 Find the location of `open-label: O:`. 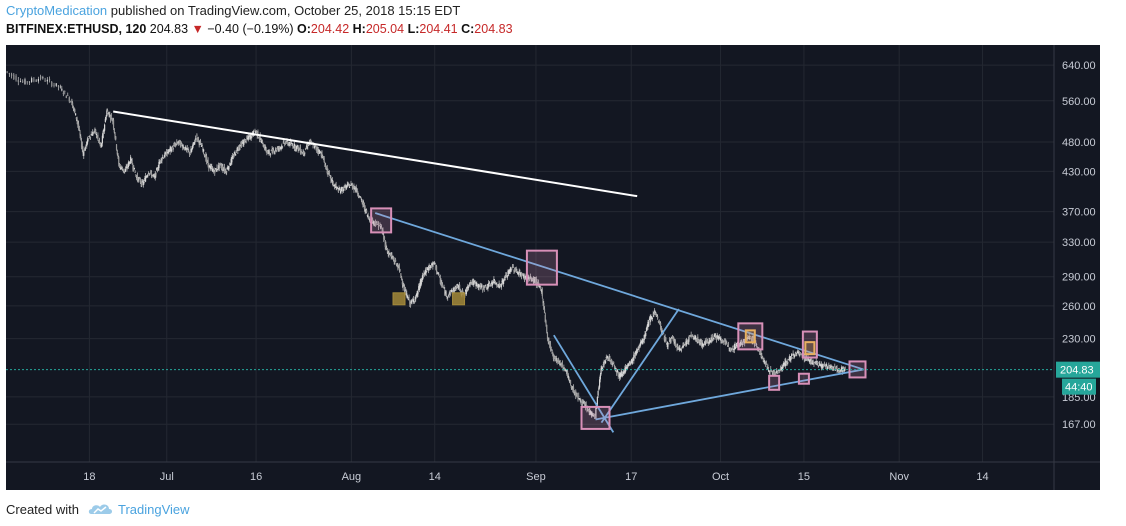

open-label: O: is located at coordinates (304, 29).